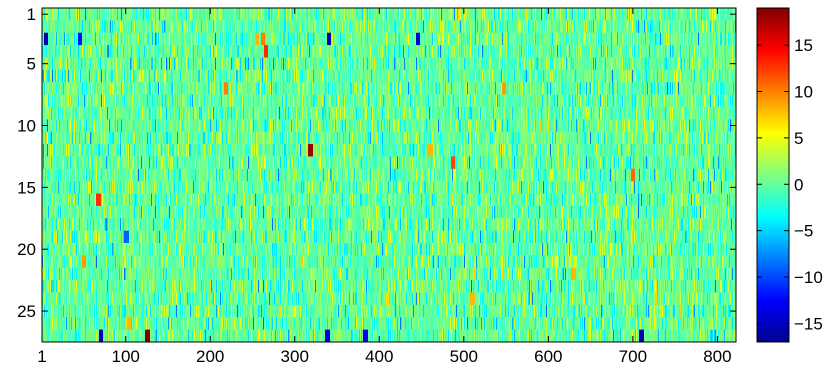 The height and width of the screenshot is (369, 837). What do you see at coordinates (41, 356) in the screenshot?
I see `x-tick-label: 1` at bounding box center [41, 356].